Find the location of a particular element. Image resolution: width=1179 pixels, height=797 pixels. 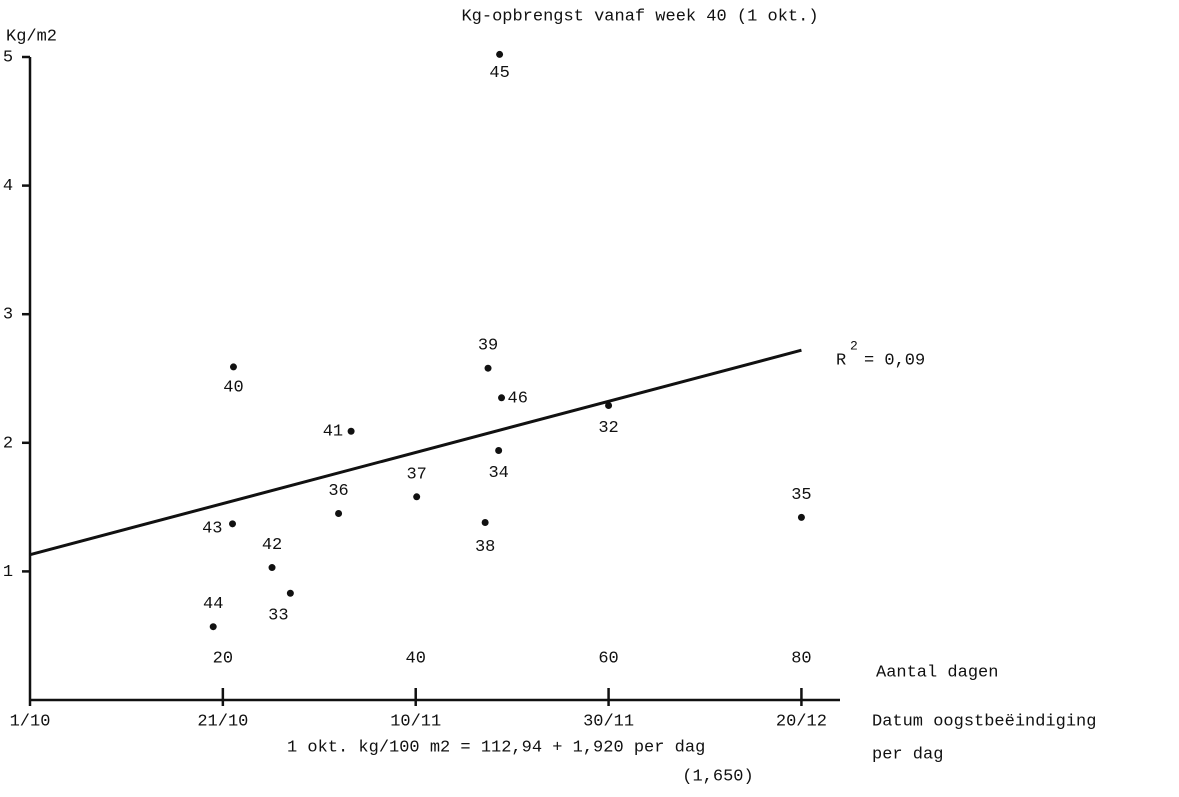

point-label: 41 is located at coordinates (333, 432).